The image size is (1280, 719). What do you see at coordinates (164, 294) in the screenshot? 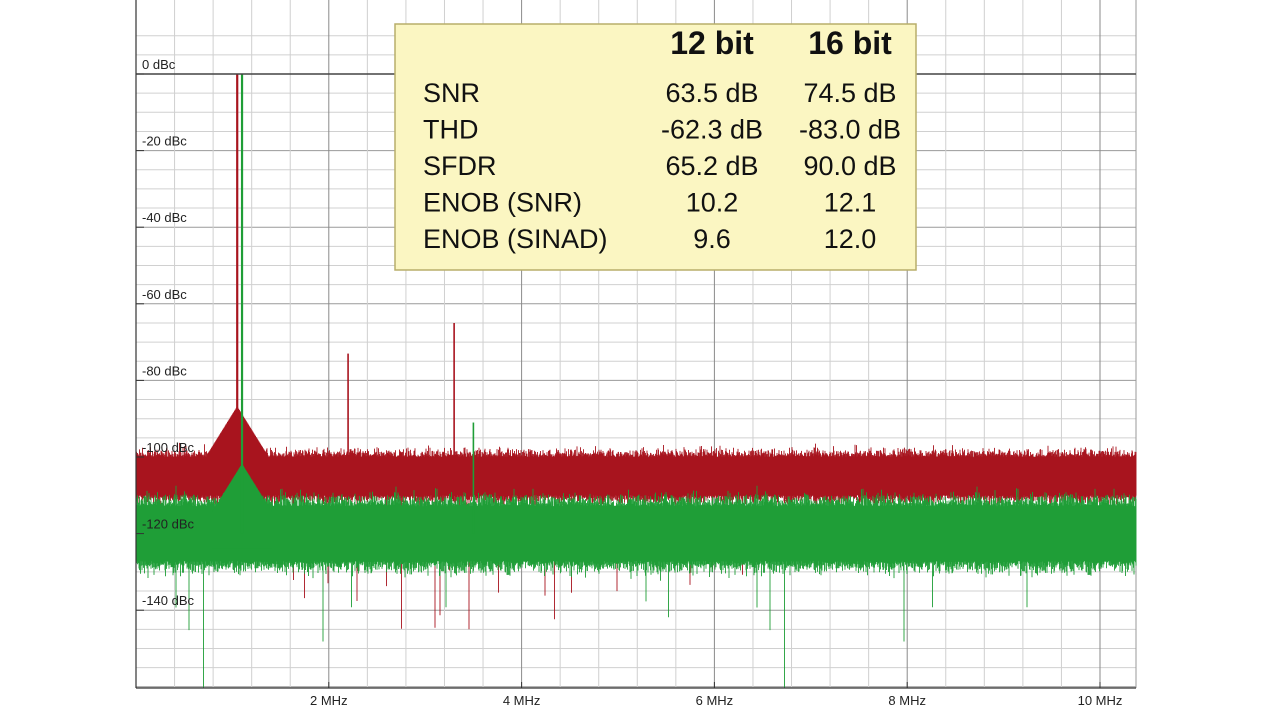
I see `y-tick-label: -60 dBc` at bounding box center [164, 294].